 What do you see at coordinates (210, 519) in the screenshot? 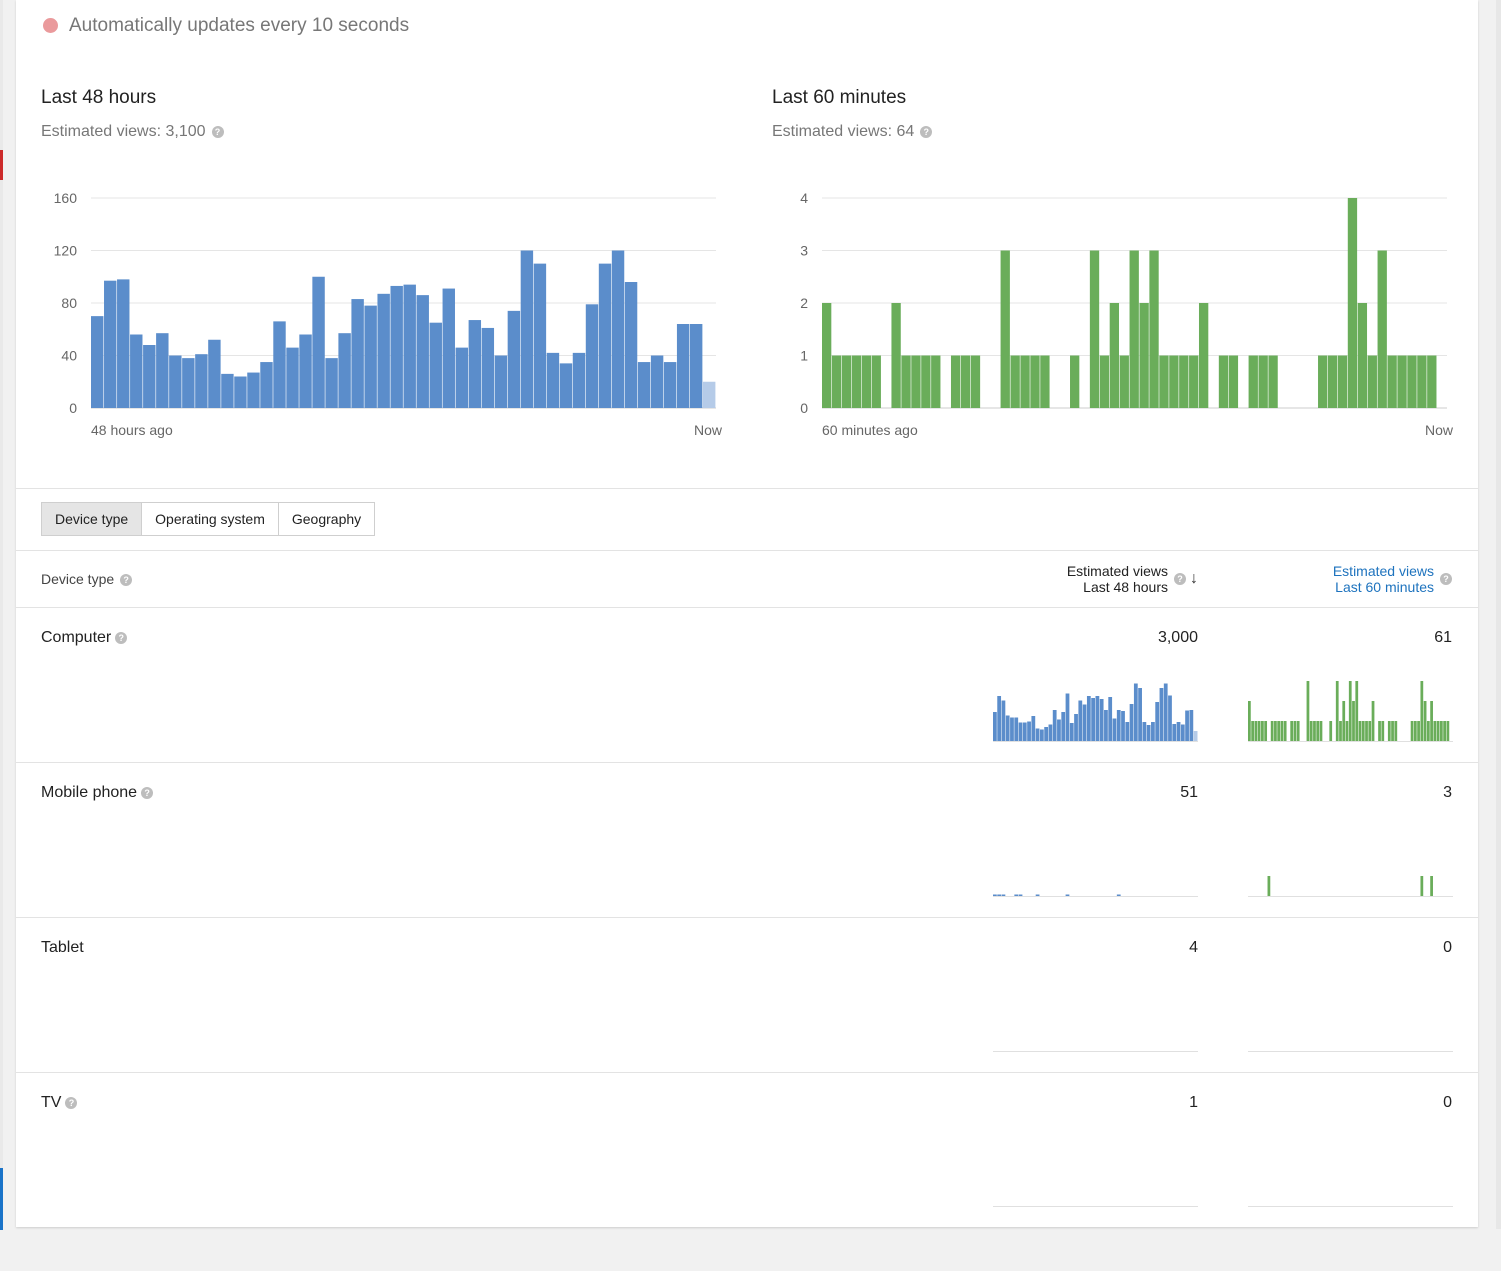
I see `tab-operating-system: Operating system` at bounding box center [210, 519].